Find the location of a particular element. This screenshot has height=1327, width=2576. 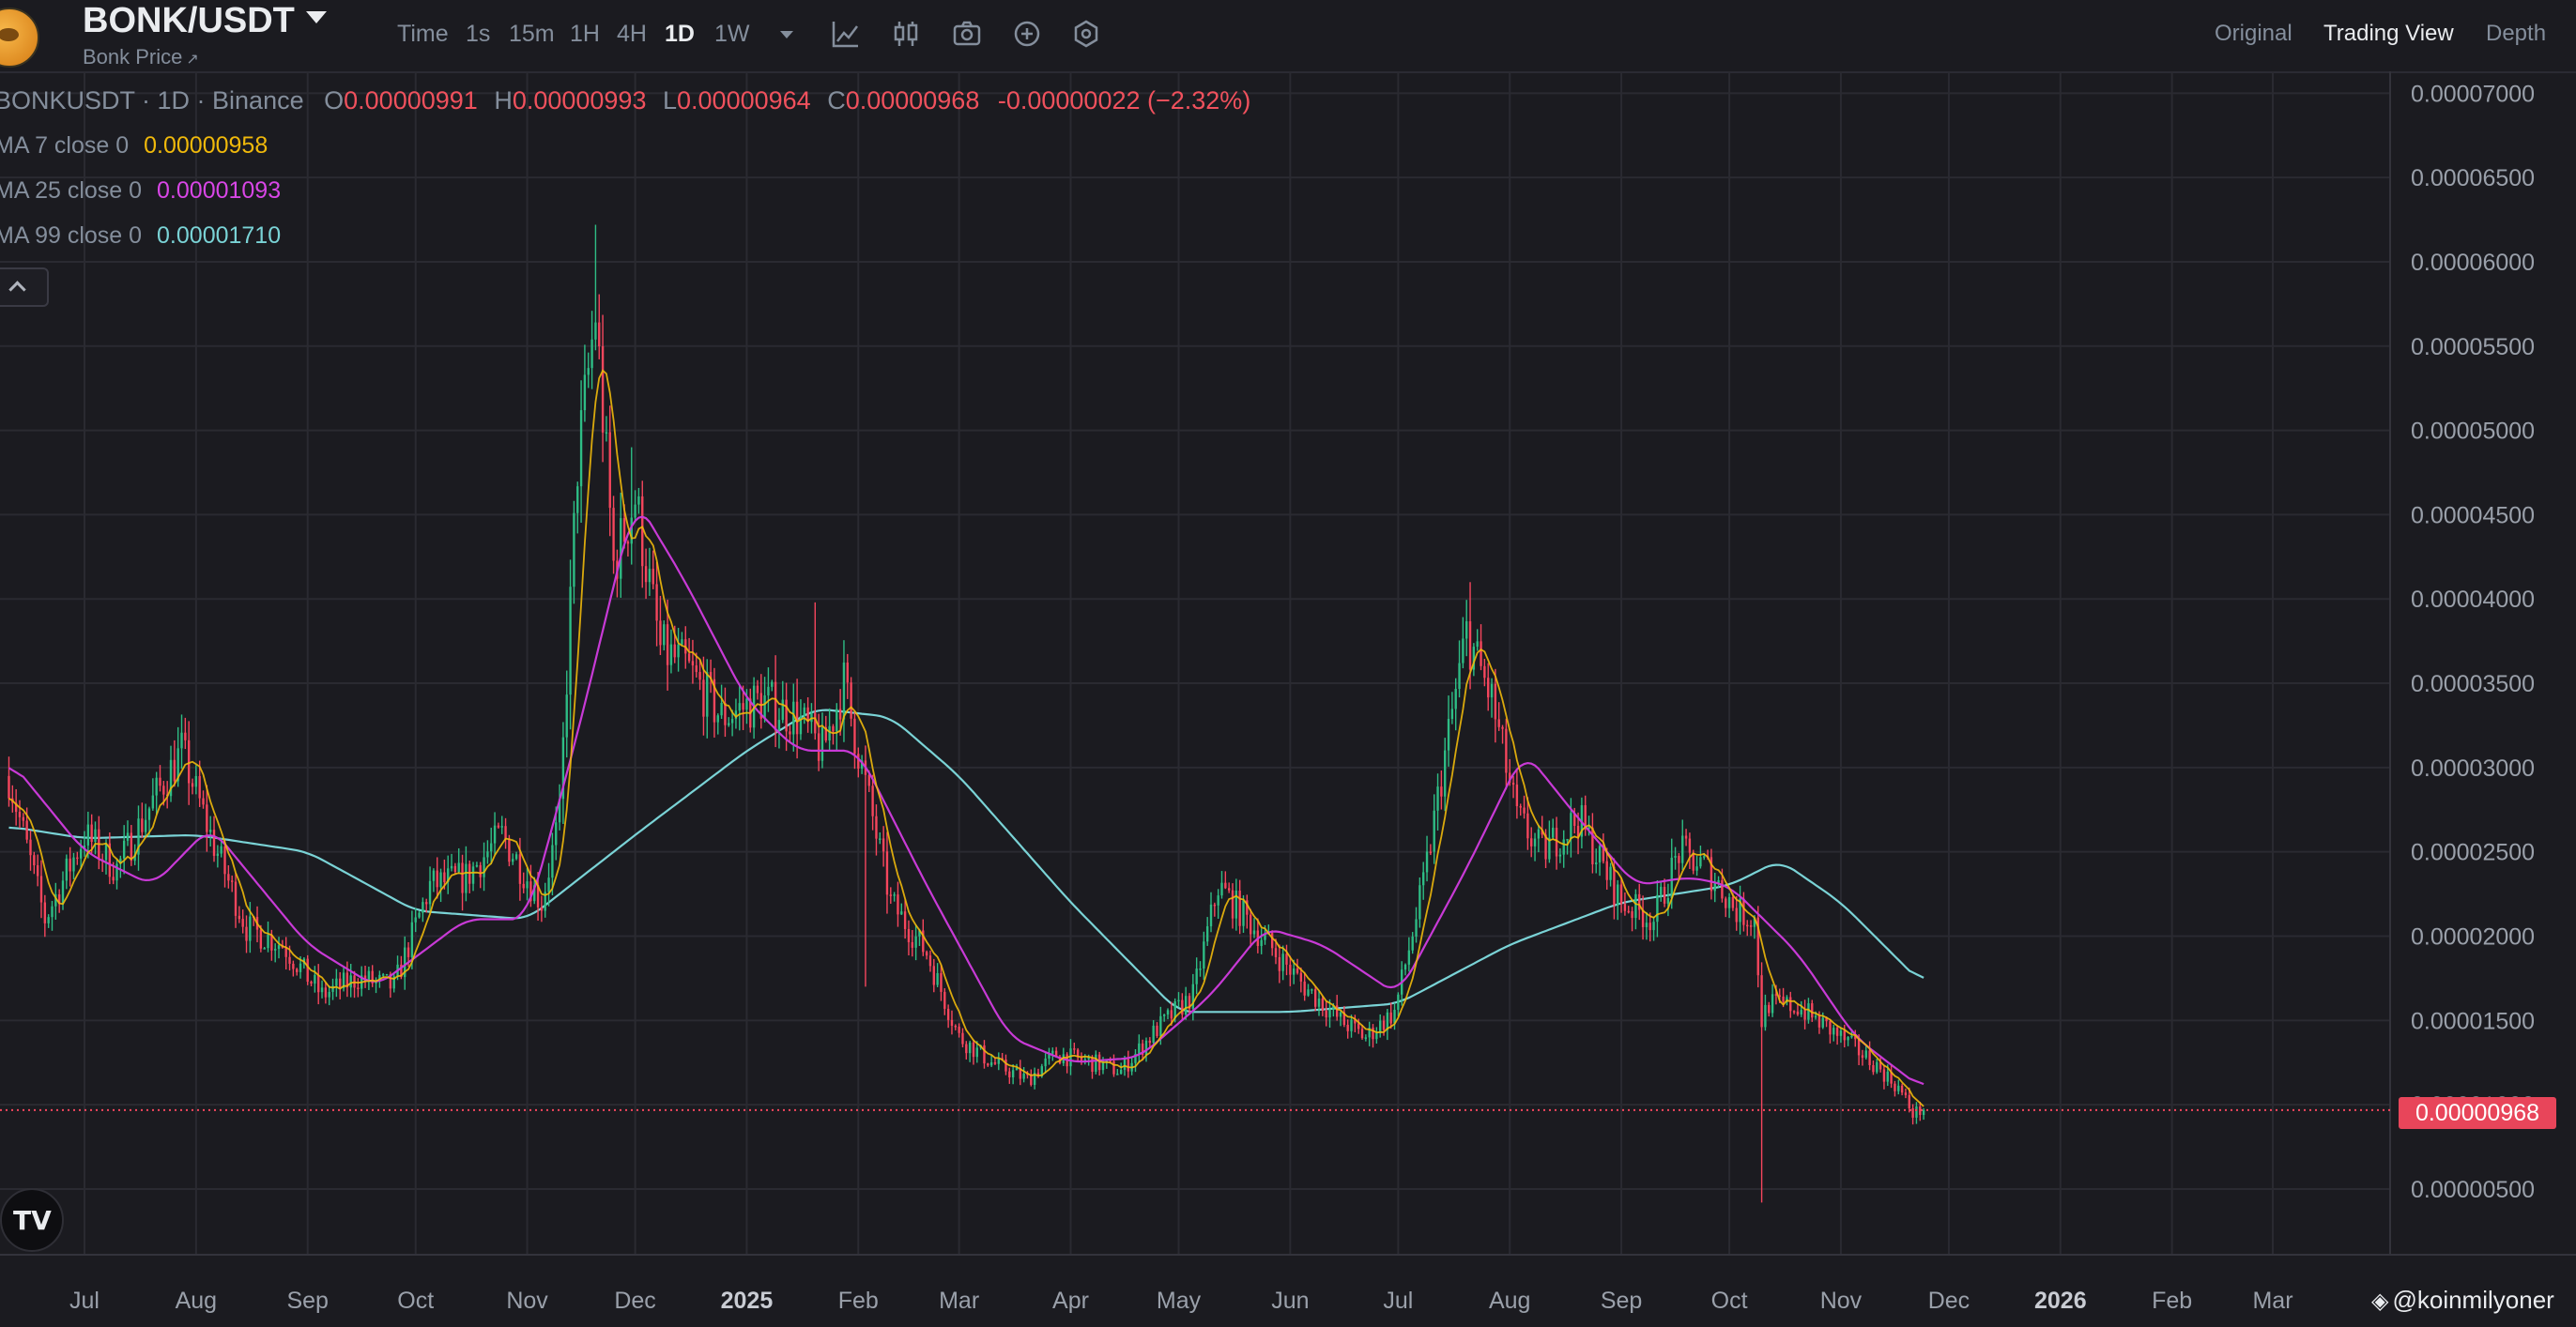

timeframe-15m: 15m is located at coordinates (532, 34).